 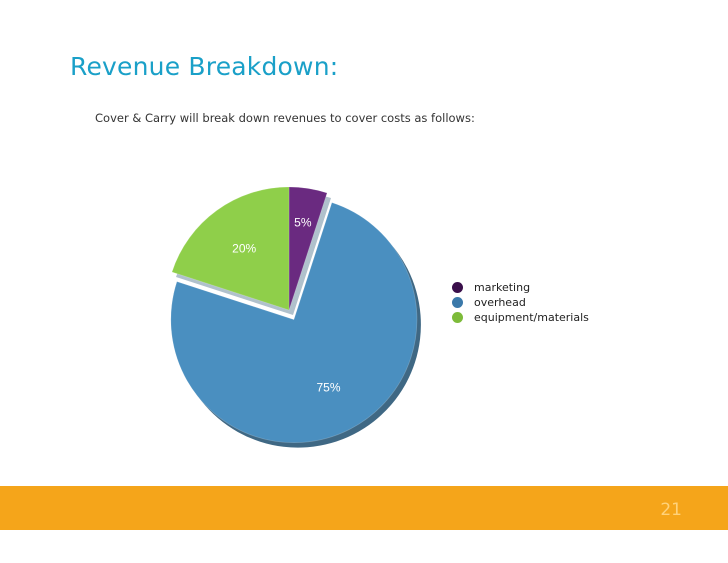 I want to click on legend-swatch-overhead, so click(x=457, y=302).